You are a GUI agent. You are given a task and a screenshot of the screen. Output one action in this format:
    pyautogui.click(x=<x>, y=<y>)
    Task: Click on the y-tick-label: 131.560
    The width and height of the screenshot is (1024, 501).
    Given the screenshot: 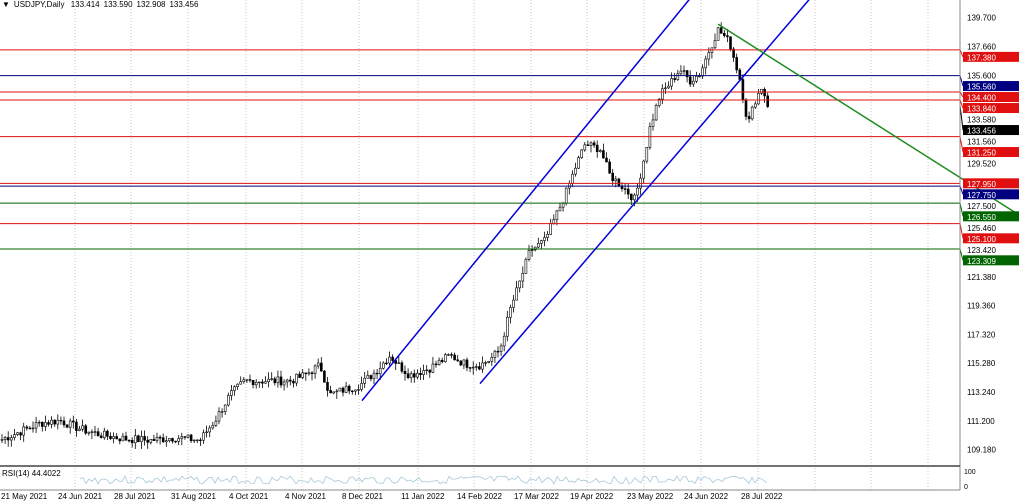 What is the action you would take?
    pyautogui.click(x=981, y=142)
    